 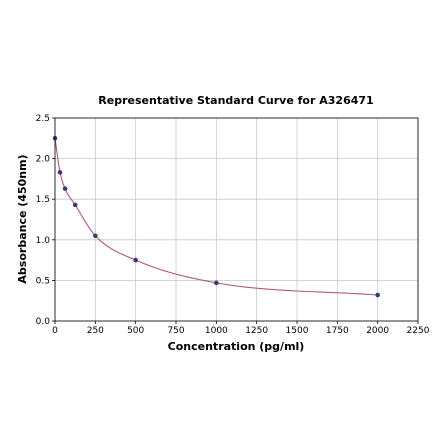 I want to click on y-tick-label: 1.0, so click(x=43, y=241).